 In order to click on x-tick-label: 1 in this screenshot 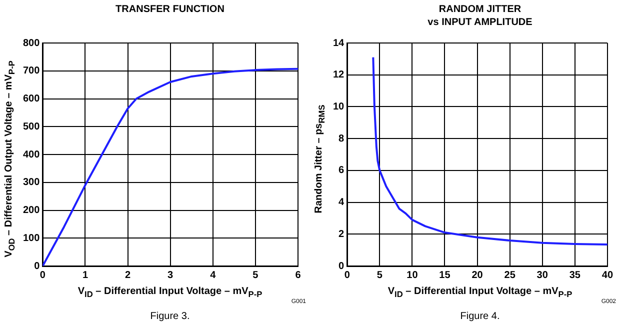, I will do `click(85, 275)`.